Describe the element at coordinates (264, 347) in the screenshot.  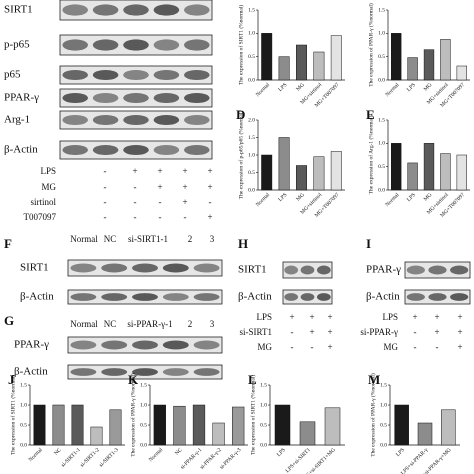
I see `condition-name: MG` at that location.